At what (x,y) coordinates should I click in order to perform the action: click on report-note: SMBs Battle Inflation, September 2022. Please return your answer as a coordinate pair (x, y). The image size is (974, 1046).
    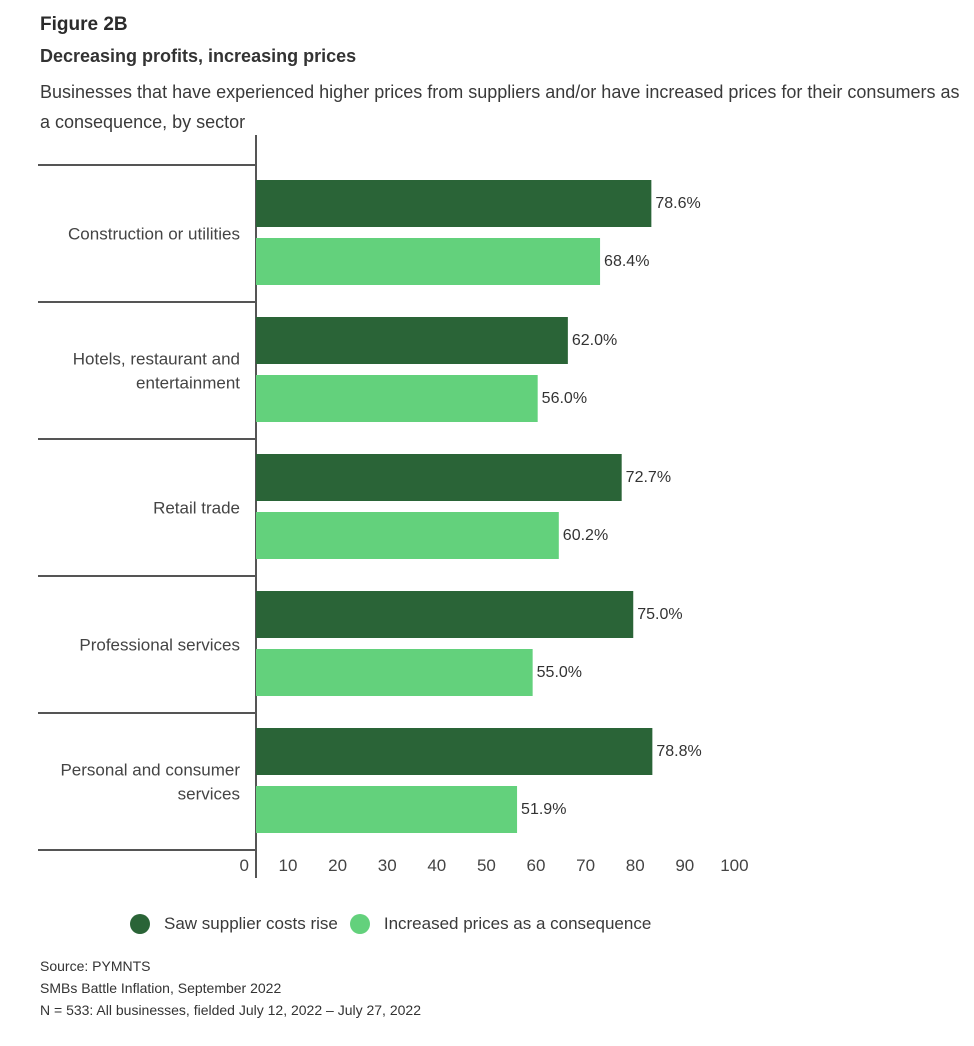
    Looking at the image, I should click on (161, 988).